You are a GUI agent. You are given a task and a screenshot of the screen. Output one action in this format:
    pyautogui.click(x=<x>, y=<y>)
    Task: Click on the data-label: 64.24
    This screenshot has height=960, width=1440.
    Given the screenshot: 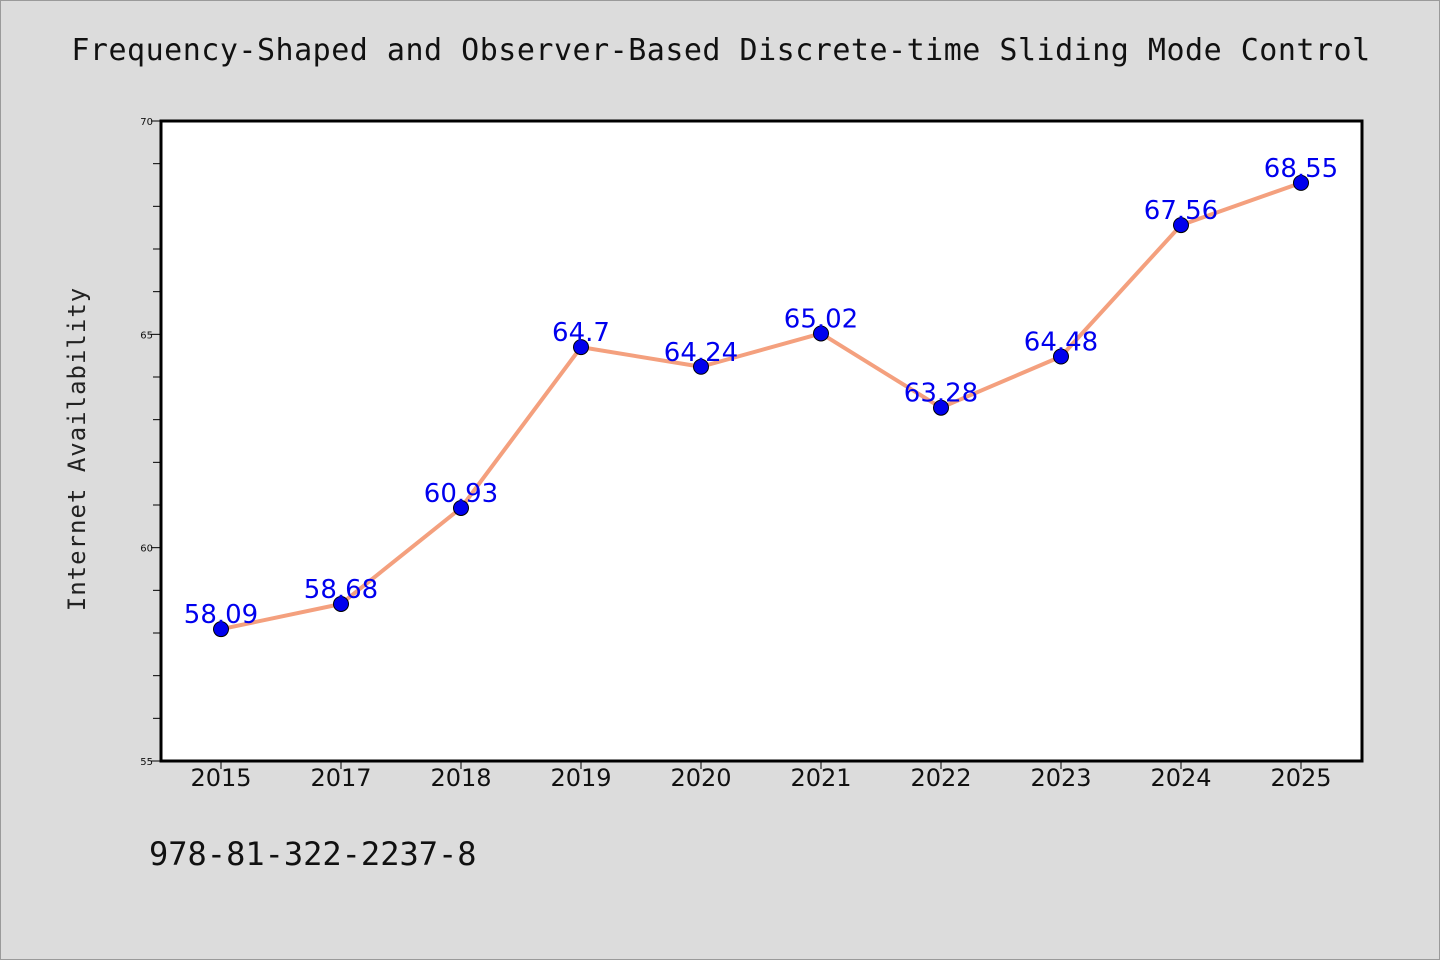 What is the action you would take?
    pyautogui.click(x=701, y=353)
    